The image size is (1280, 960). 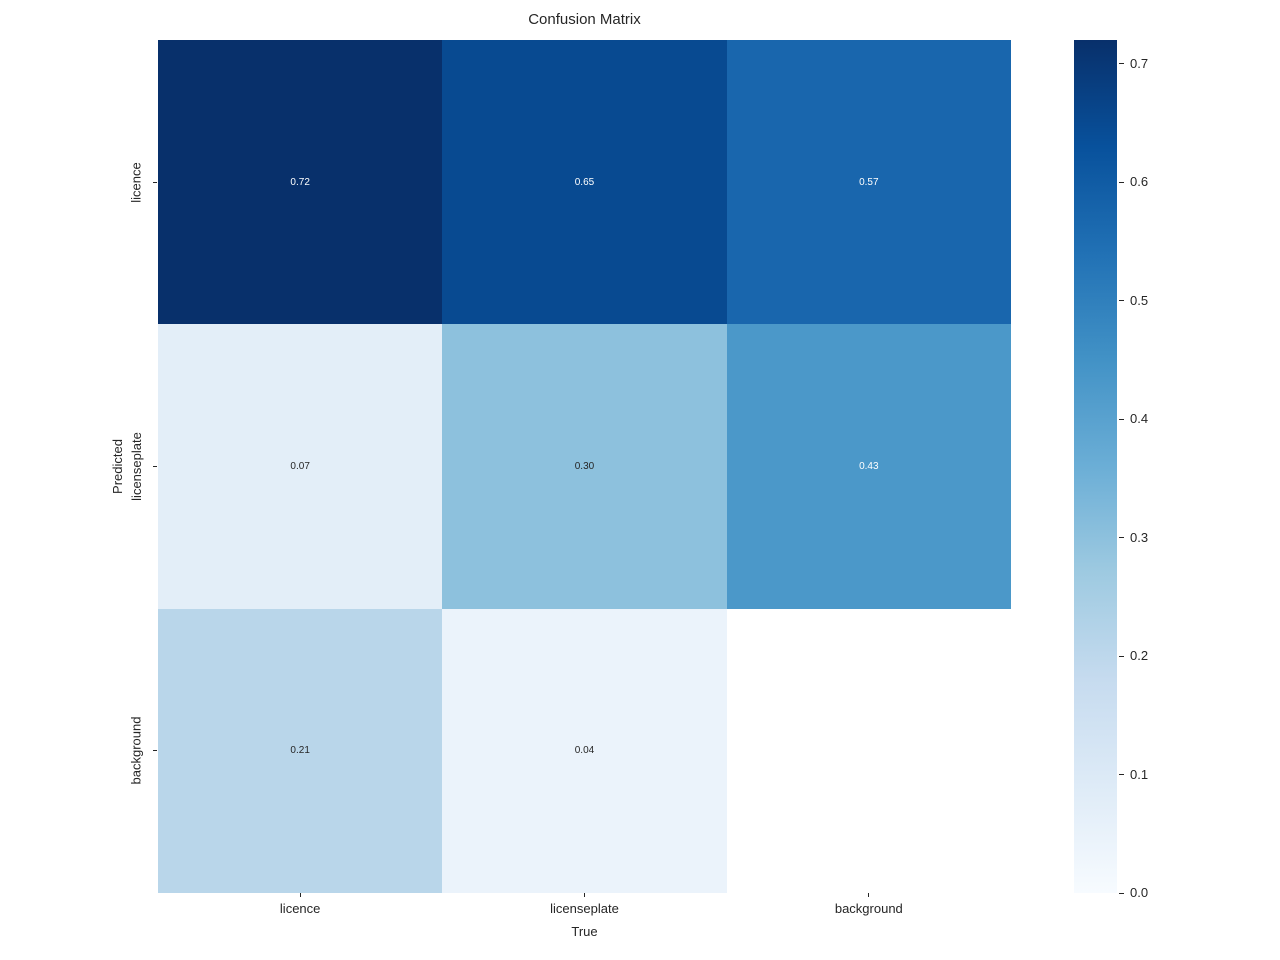 What do you see at coordinates (1095, 466) in the screenshot?
I see `colorbar-gradient` at bounding box center [1095, 466].